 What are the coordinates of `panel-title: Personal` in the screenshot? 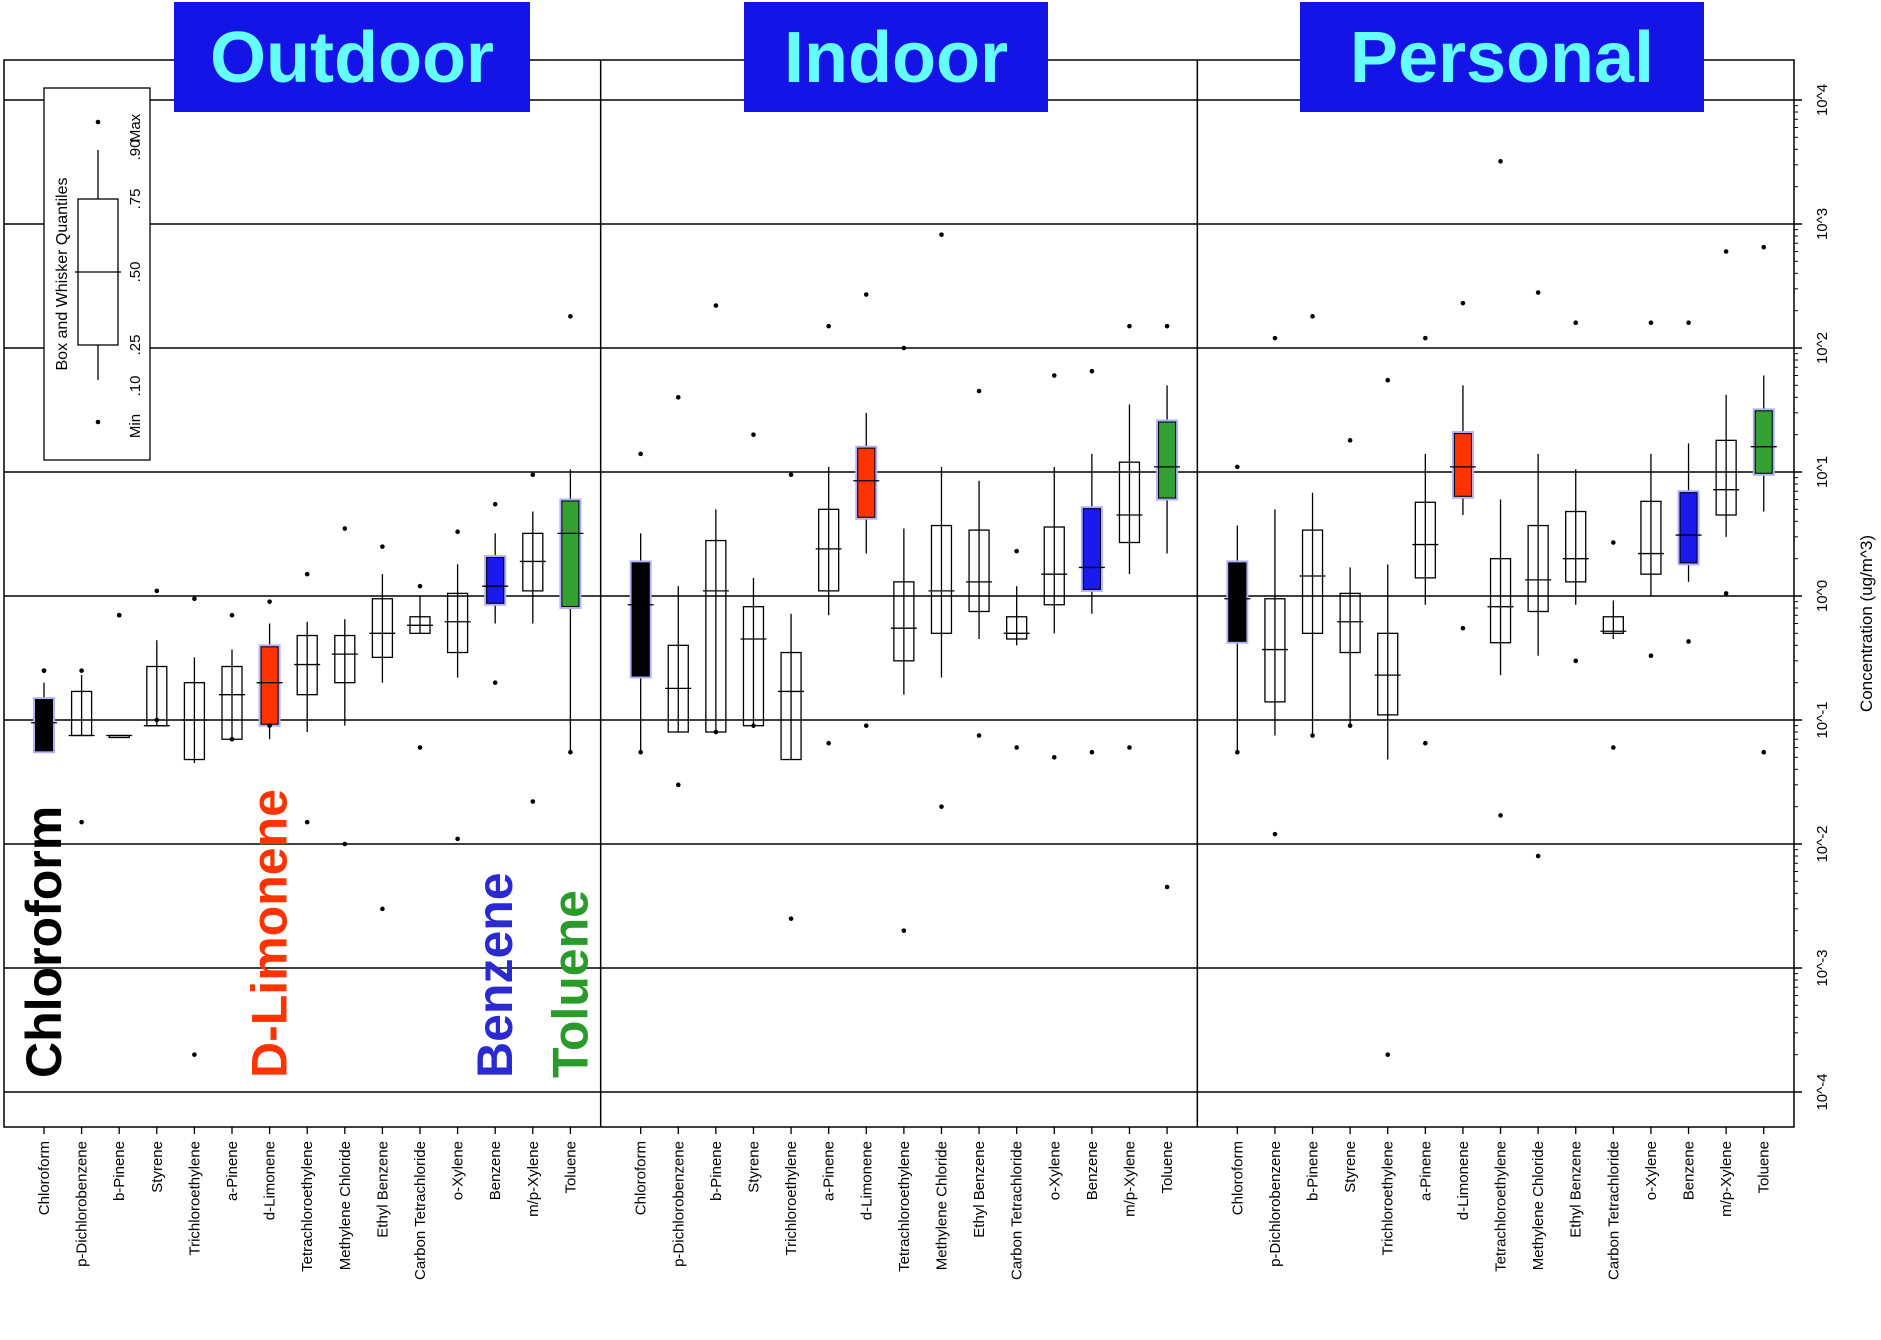 It's located at (1502, 58).